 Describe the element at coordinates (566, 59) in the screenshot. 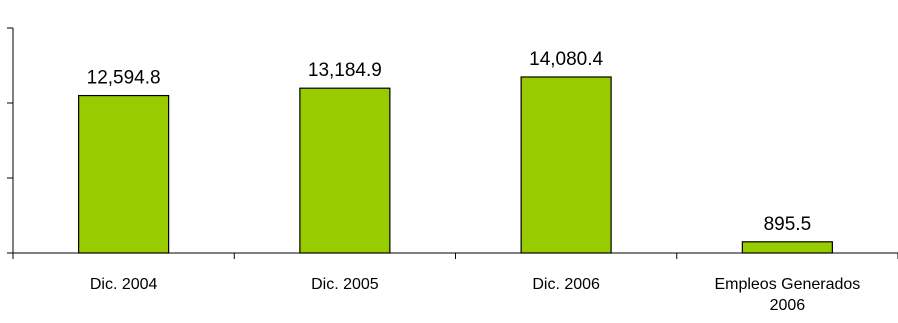

I see `data-label-3: 14,080.4` at that location.